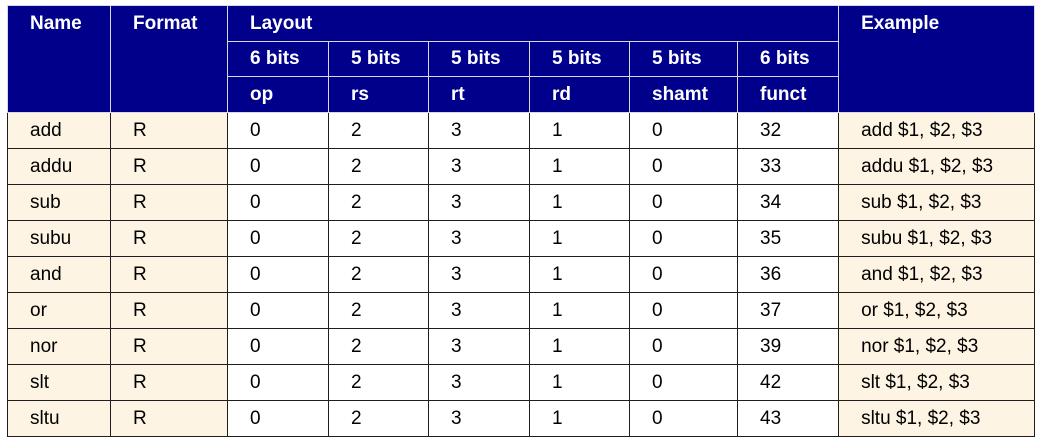 This screenshot has height=444, width=1048. I want to click on table-row: or R 0 2 3 1 0 37 or $1, $2, $3, so click(521, 310).